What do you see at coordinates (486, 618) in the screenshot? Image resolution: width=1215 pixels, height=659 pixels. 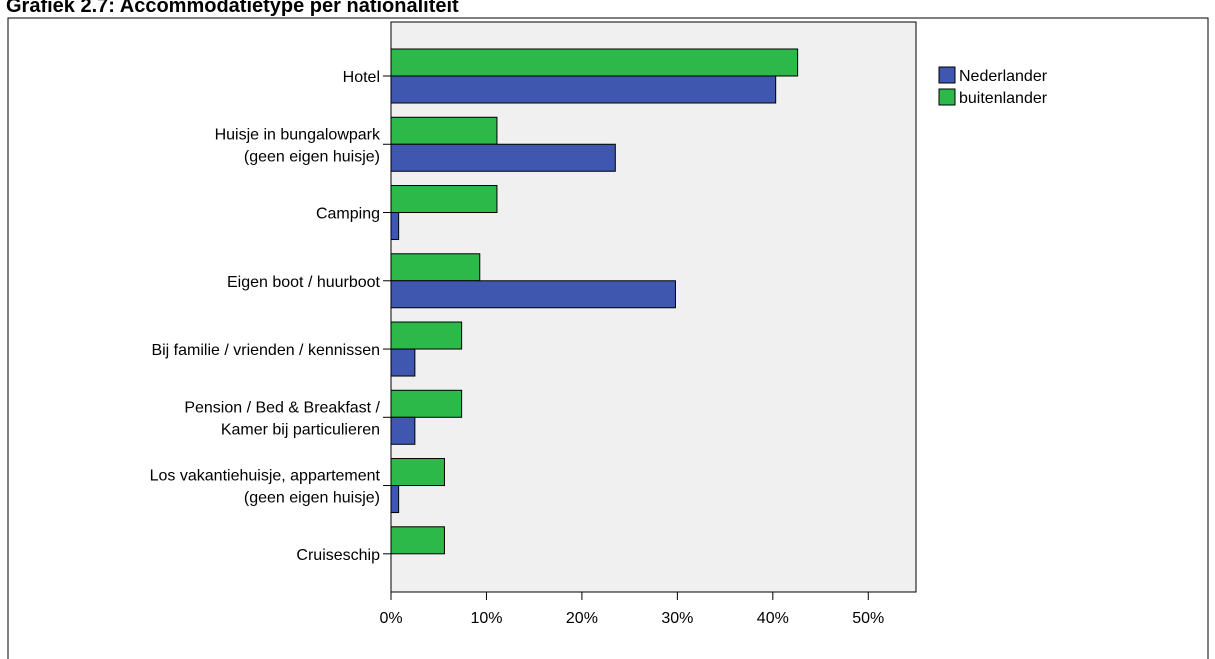 I see `x-tick-label: 10%` at bounding box center [486, 618].